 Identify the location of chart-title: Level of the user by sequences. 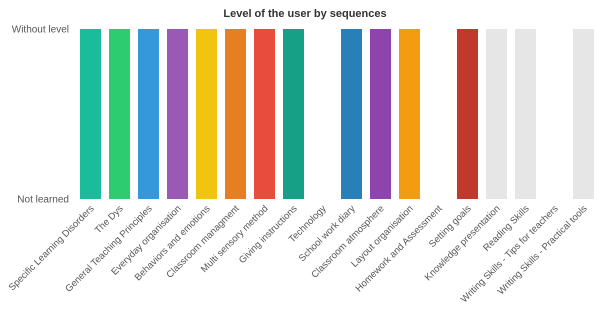
(304, 14).